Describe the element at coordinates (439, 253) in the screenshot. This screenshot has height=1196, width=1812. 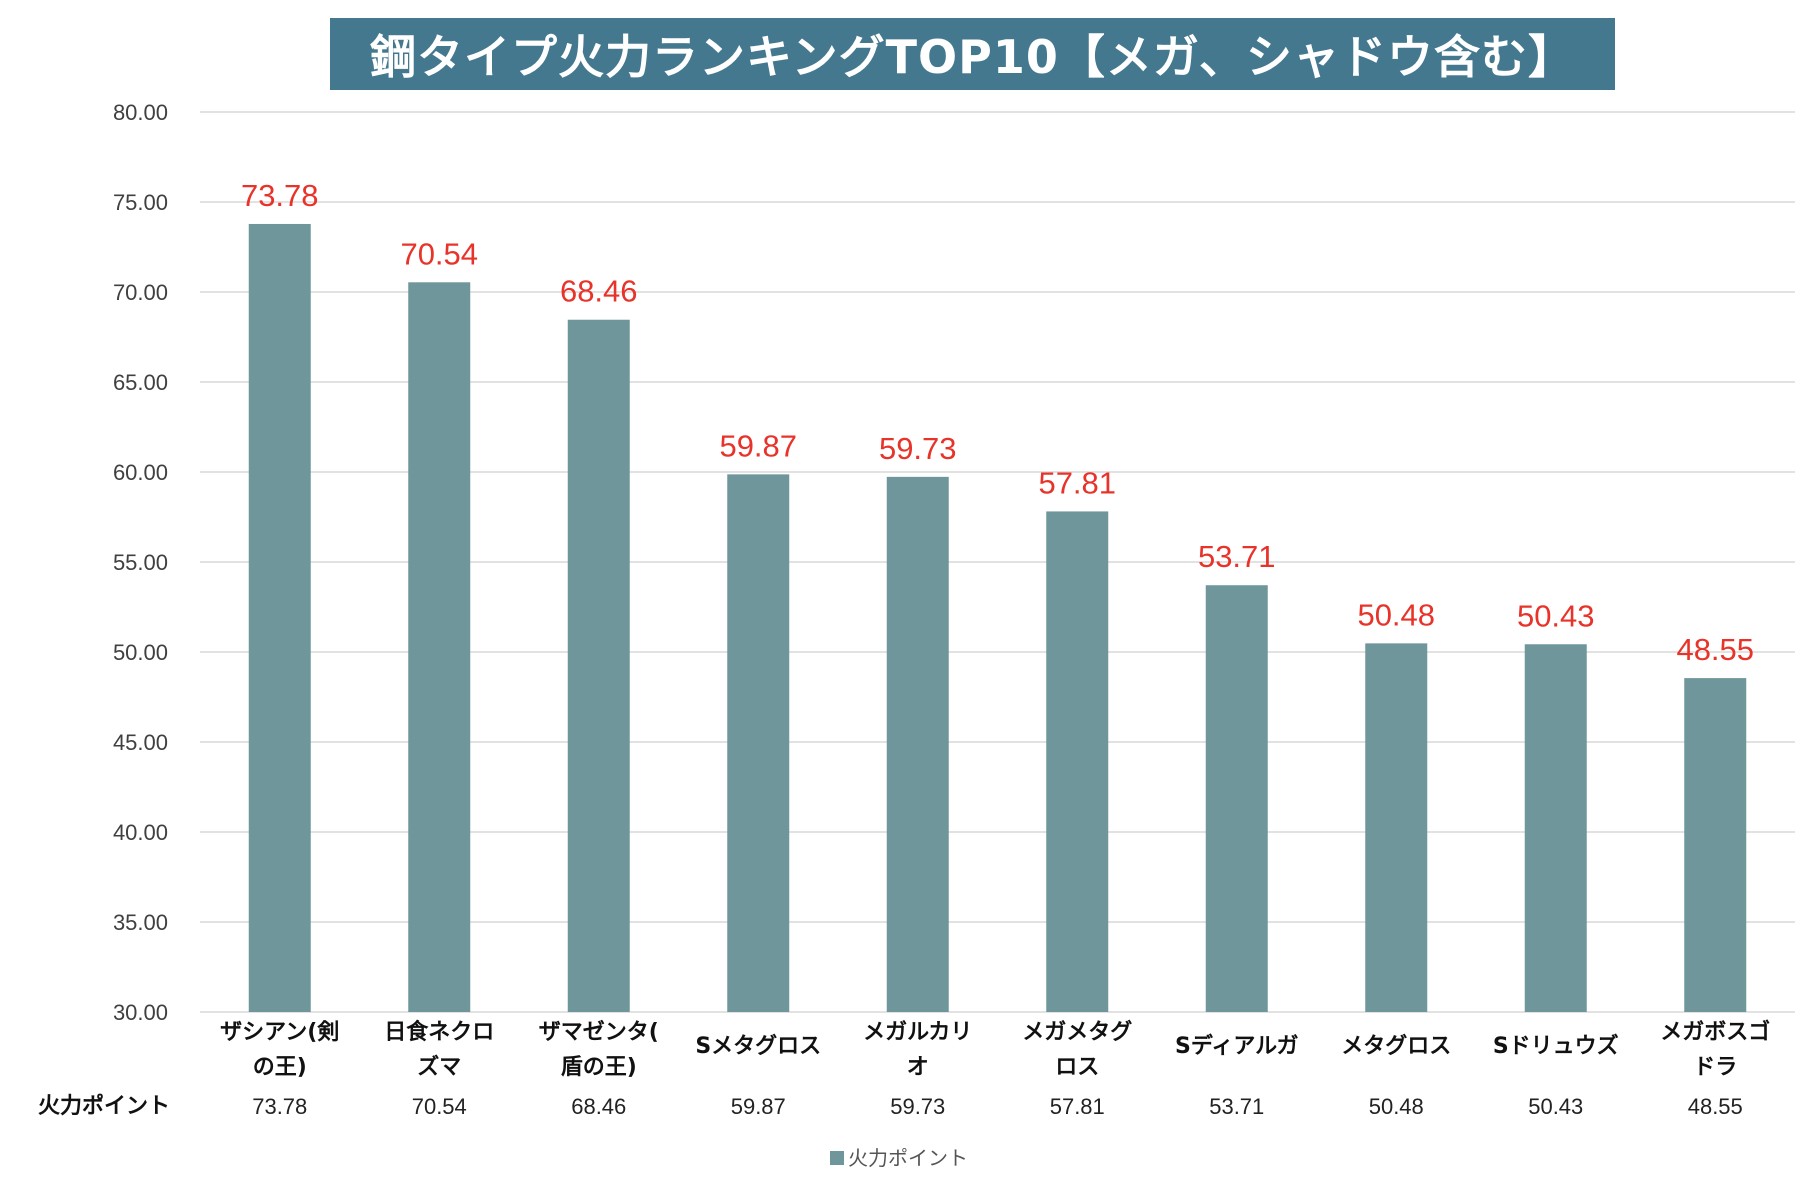
I see `data-label: 70.54` at that location.